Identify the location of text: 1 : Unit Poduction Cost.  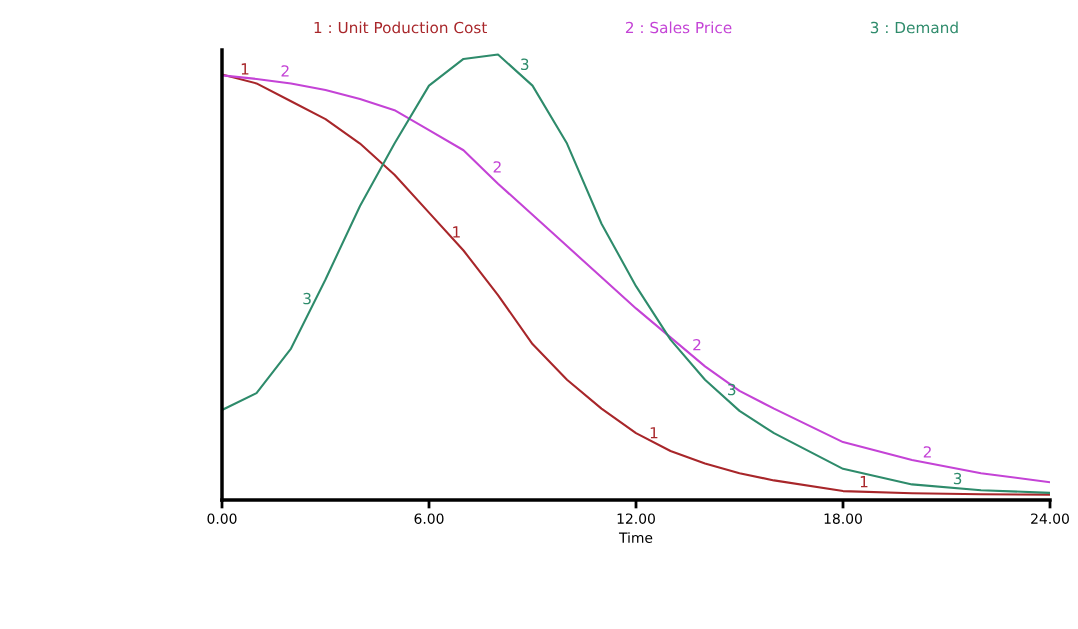
(400, 27).